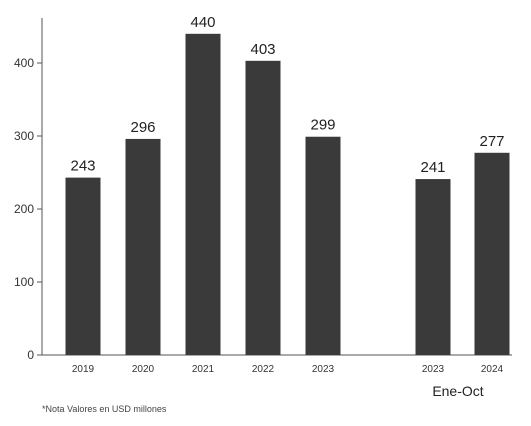 Image resolution: width=531 pixels, height=426 pixels. Describe the element at coordinates (262, 49) in the screenshot. I see `data-label: 403` at that location.